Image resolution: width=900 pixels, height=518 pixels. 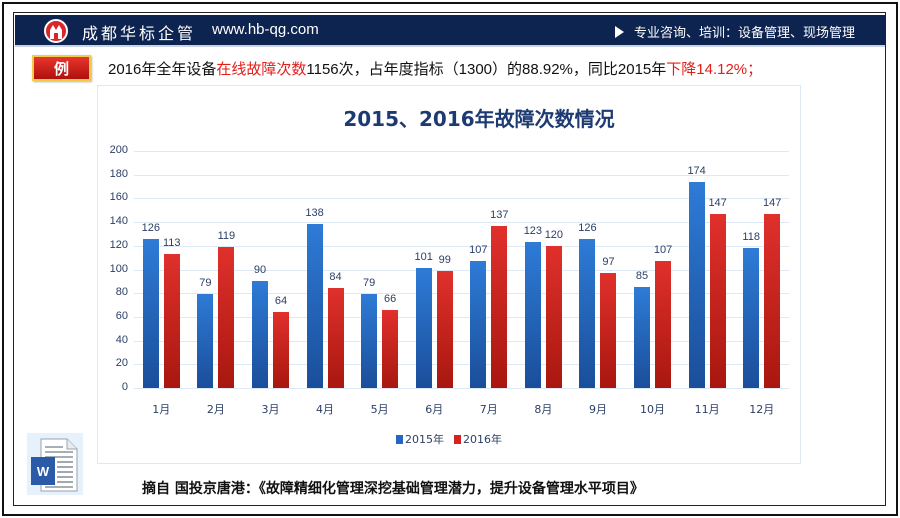 What do you see at coordinates (118, 150) in the screenshot?
I see `y-axis-tick: 200` at bounding box center [118, 150].